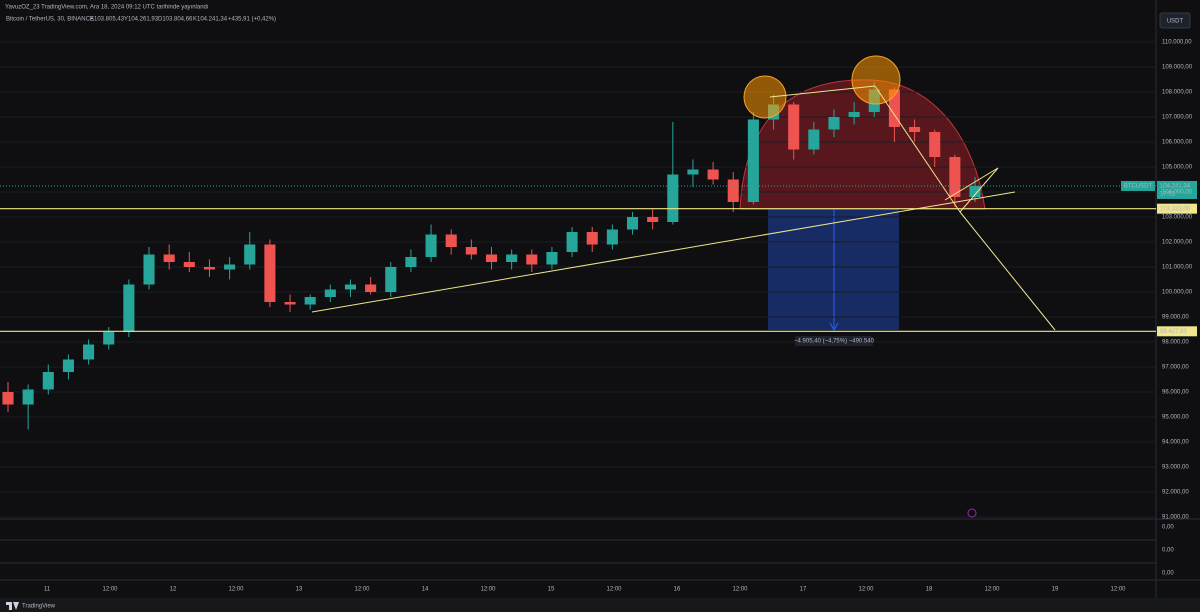 This screenshot has width=1200, height=612. I want to click on y-tick-label: 92.000,00, so click(1175, 493).